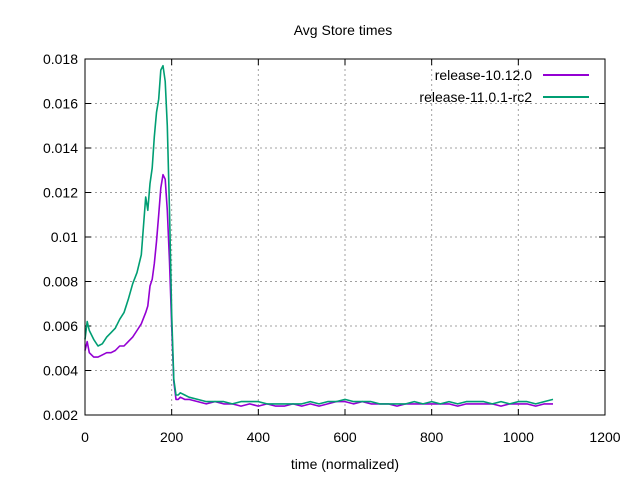 The height and width of the screenshot is (480, 640). Describe the element at coordinates (60, 59) in the screenshot. I see `y-tick-label: 0.018` at that location.